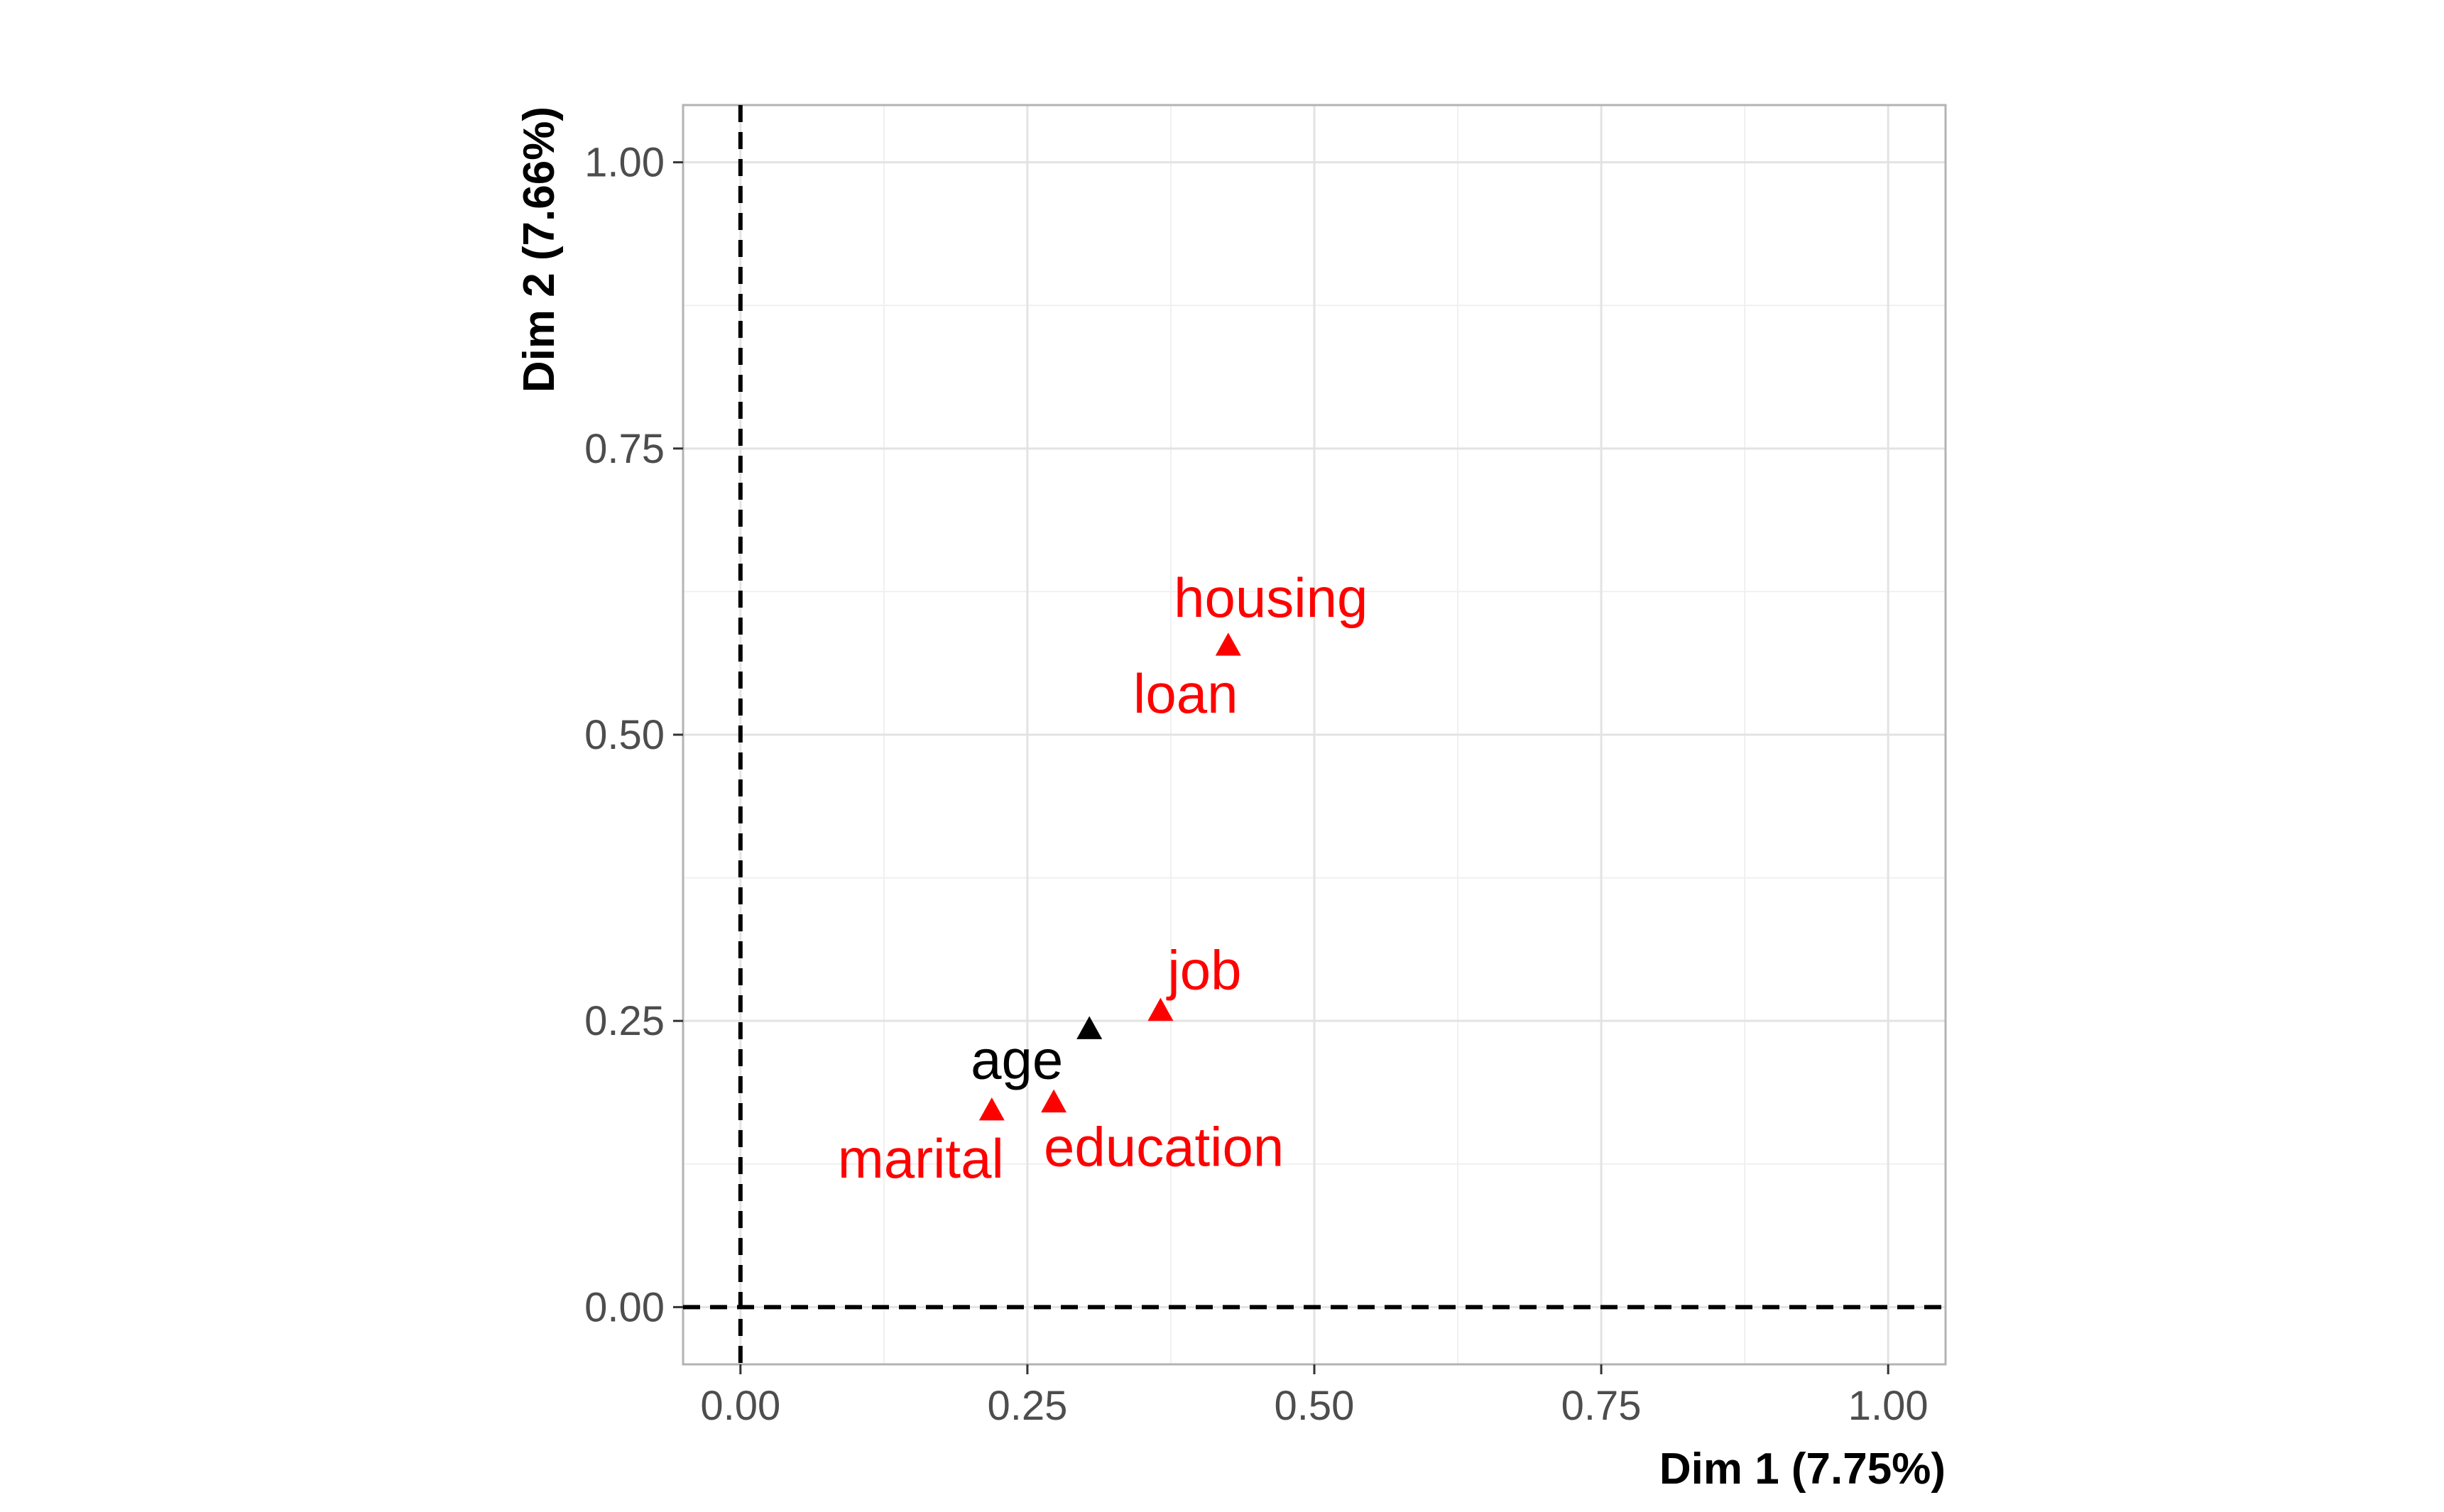 This screenshot has width=2444, height=1512. What do you see at coordinates (1089, 1028) in the screenshot?
I see `point-age` at bounding box center [1089, 1028].